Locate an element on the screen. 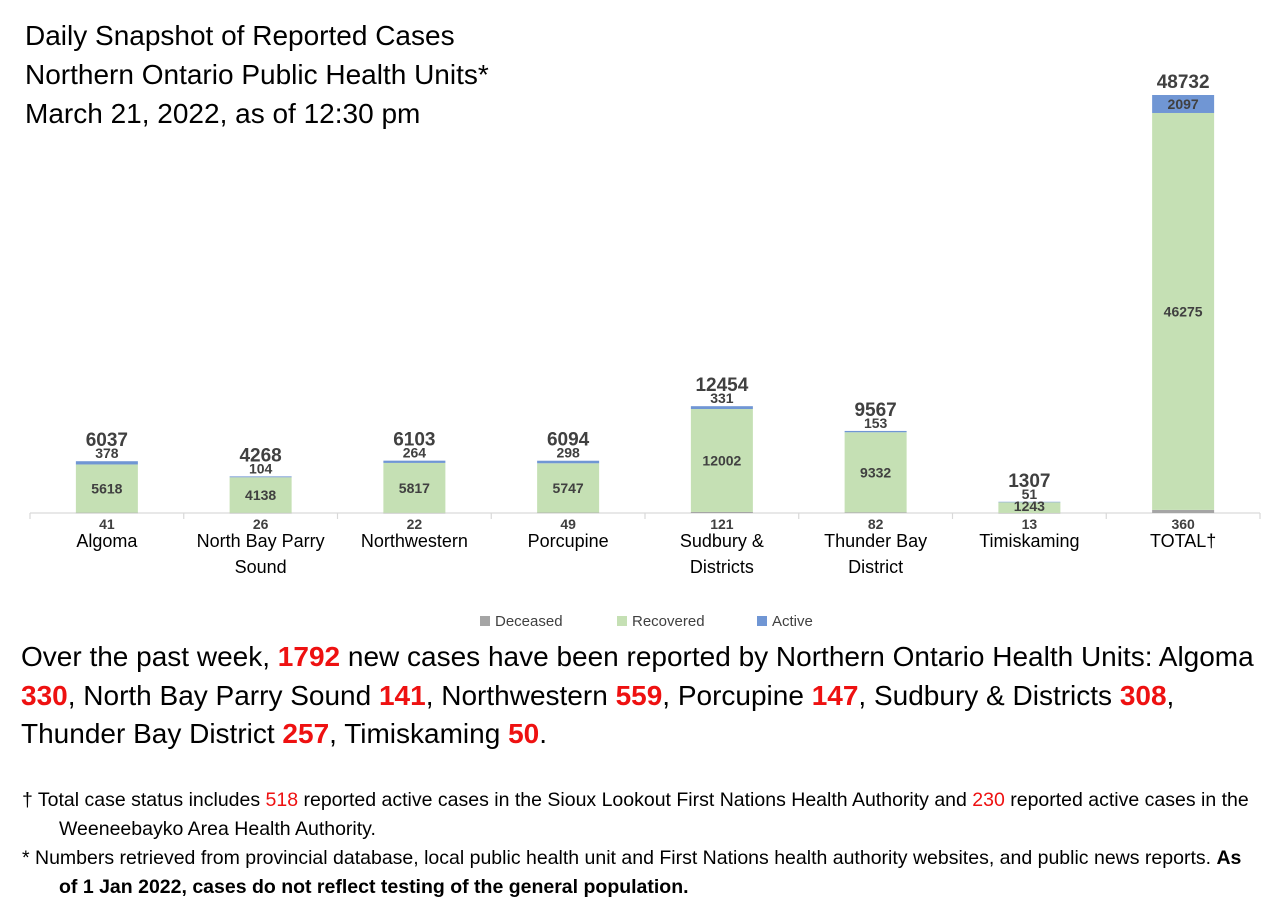 This screenshot has height=907, width=1280. data-label-active: 51 is located at coordinates (1030, 494).